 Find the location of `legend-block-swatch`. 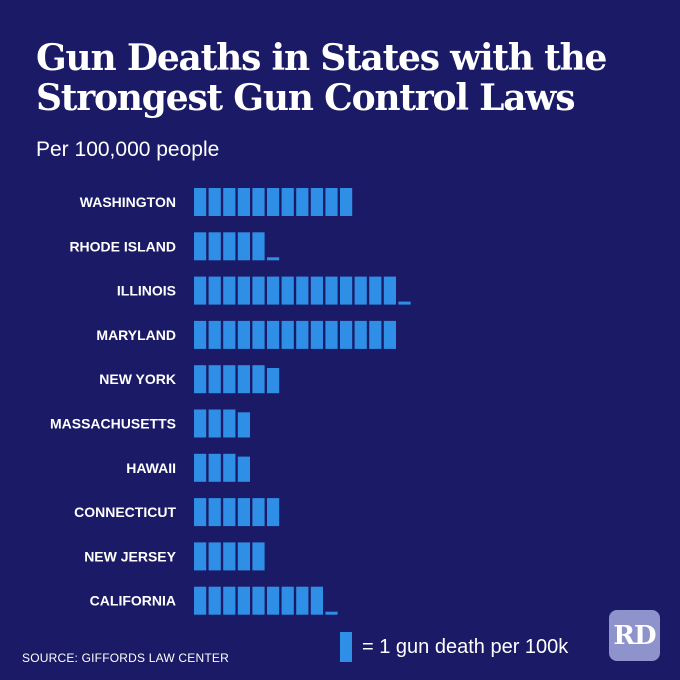

legend-block-swatch is located at coordinates (346, 647).